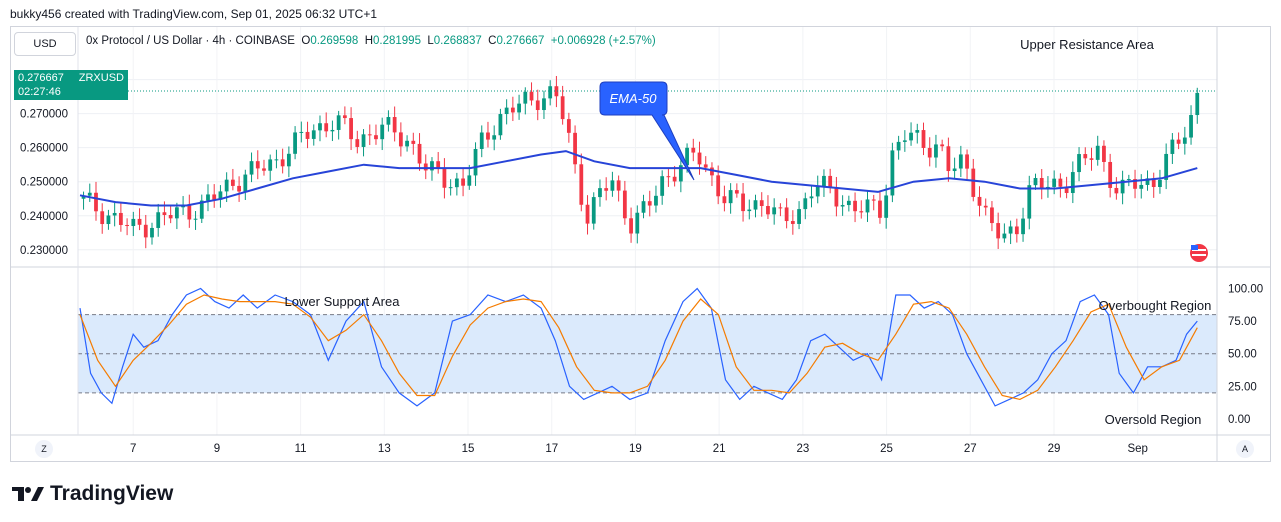 This screenshot has width=1281, height=522. What do you see at coordinates (1242, 322) in the screenshot?
I see `stoch-tick-label: 75.00` at bounding box center [1242, 322].